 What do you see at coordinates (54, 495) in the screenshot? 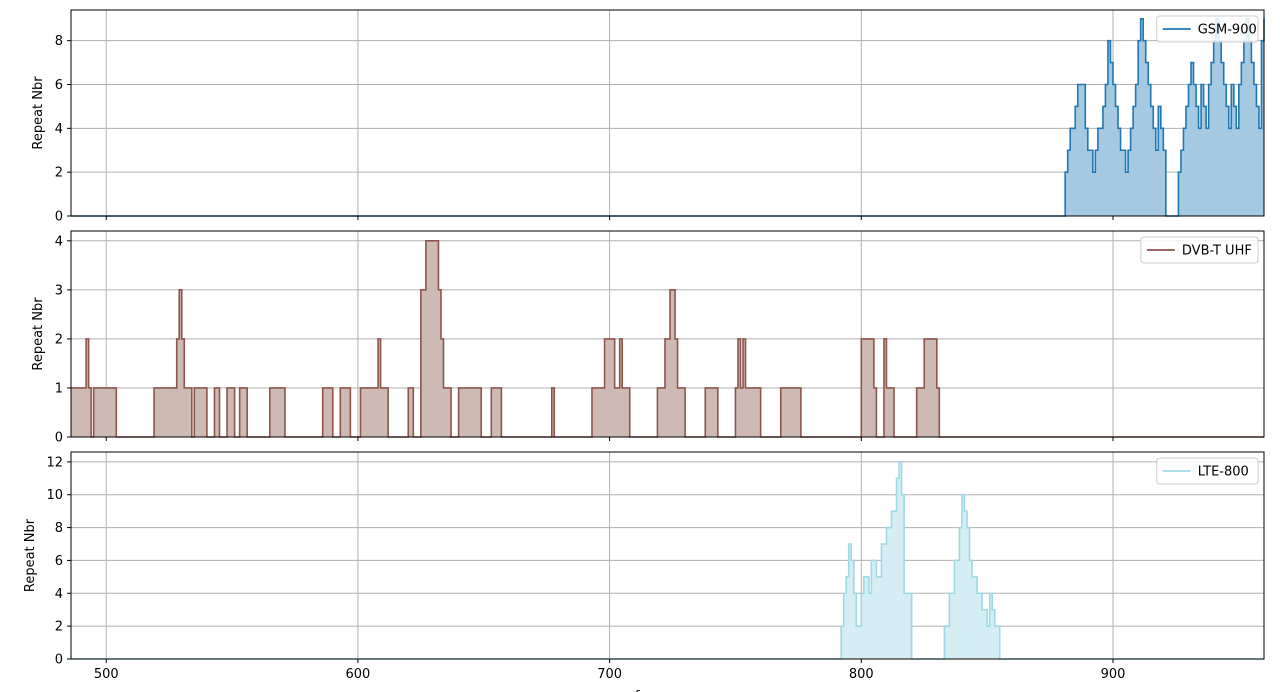
I see `y-tick-label: 10` at bounding box center [54, 495].